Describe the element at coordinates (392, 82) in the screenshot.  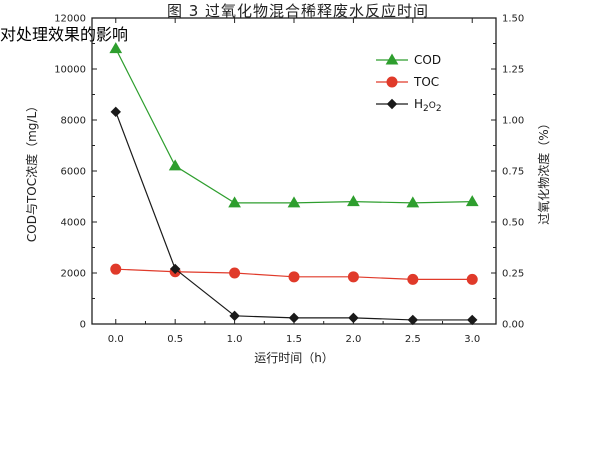
I see `legend-marker-toc` at that location.